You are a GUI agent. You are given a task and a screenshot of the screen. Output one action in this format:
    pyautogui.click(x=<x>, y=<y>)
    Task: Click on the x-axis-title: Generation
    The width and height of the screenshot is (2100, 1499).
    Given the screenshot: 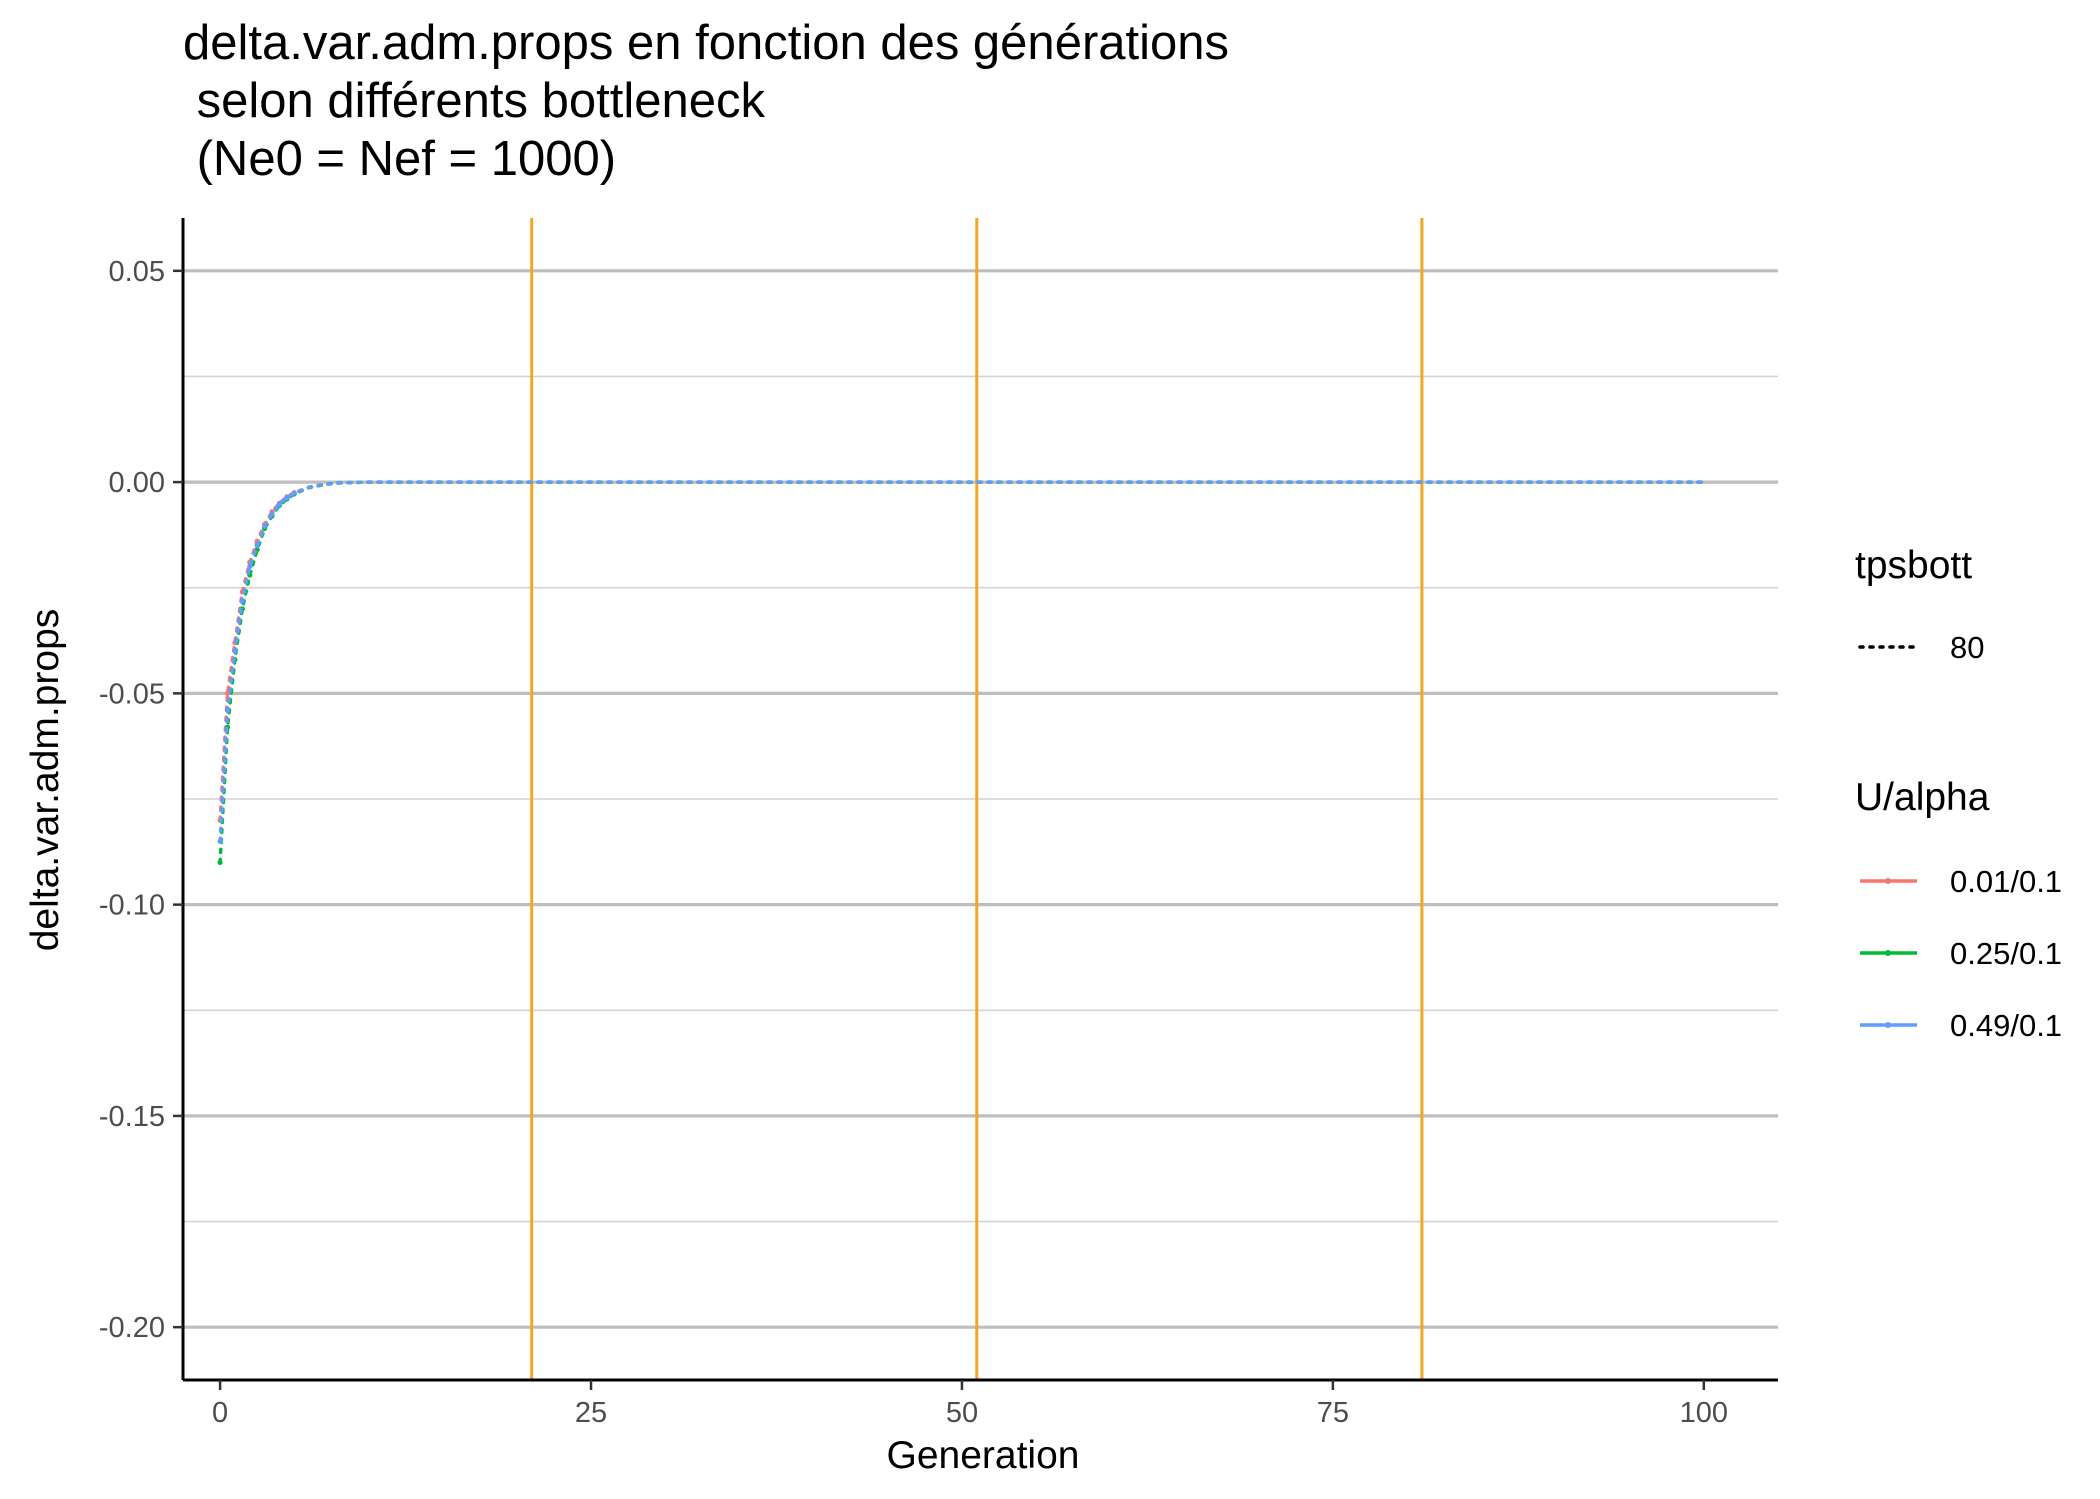 What is the action you would take?
    pyautogui.click(x=983, y=1455)
    